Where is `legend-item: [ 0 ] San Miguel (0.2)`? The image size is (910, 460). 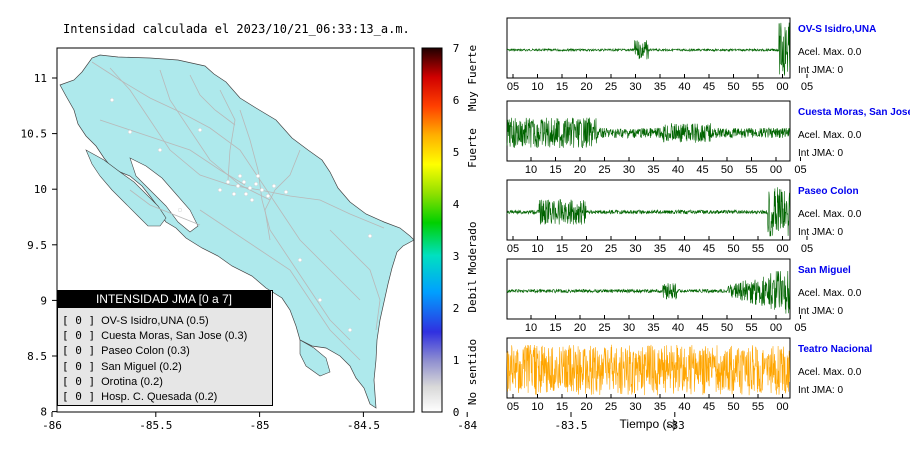
legend-item: [ 0 ] San Miguel (0.2) is located at coordinates (154, 366).